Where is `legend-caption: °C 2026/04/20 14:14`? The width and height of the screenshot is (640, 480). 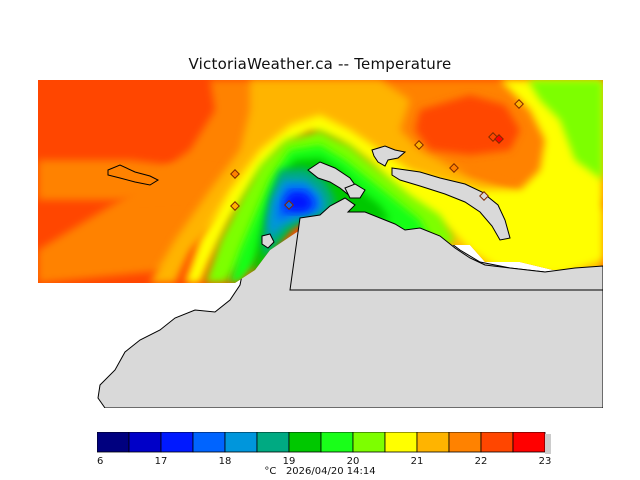 legend-caption: °C 2026/04/20 14:14 is located at coordinates (320, 471).